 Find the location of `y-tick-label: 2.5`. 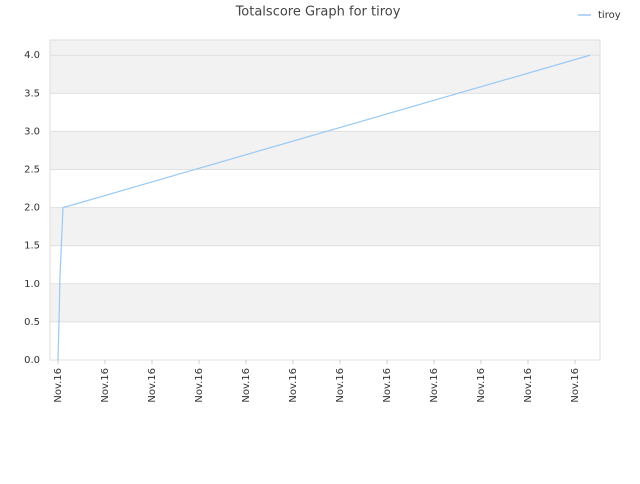

y-tick-label: 2.5 is located at coordinates (32, 170).